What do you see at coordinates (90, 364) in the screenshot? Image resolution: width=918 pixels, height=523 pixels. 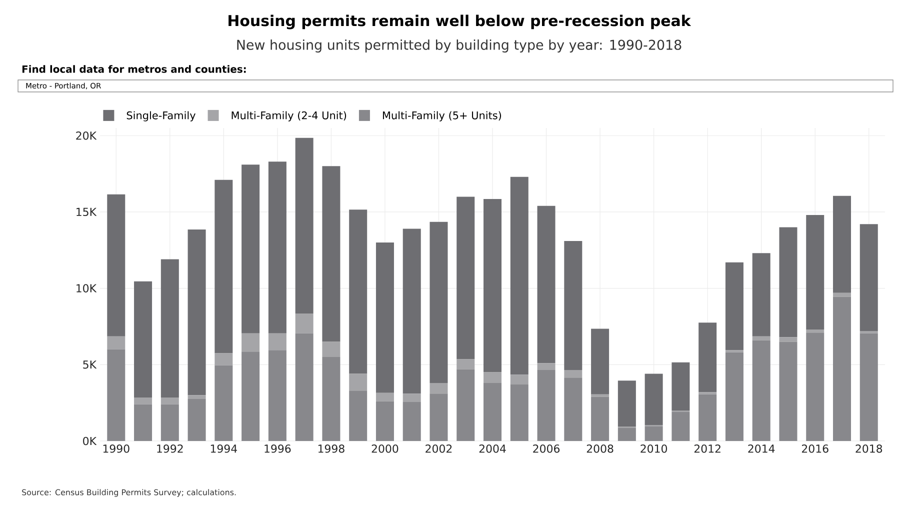 I see `y-tick-label: 5K` at bounding box center [90, 364].